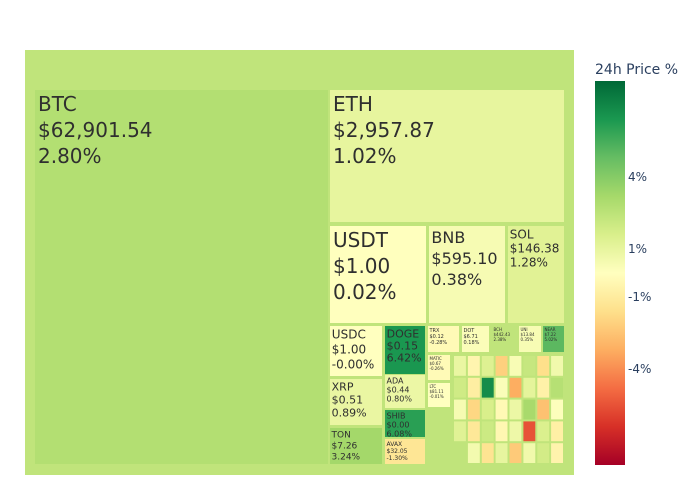 Image resolution: width=700 pixels, height=500 pixels. What do you see at coordinates (447, 156) in the screenshot?
I see `tile-eth: ETH$2,957.871.02%` at bounding box center [447, 156].